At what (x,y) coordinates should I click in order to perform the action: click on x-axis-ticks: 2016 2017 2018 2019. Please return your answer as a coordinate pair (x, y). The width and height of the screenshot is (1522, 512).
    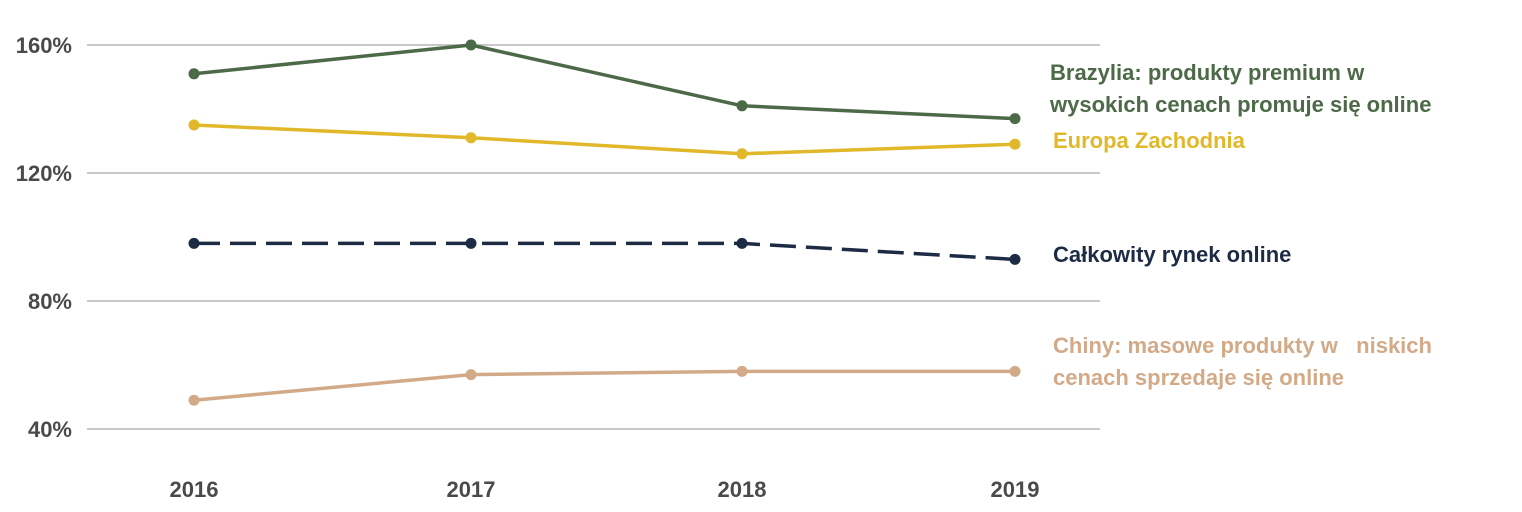
    Looking at the image, I should click on (605, 489).